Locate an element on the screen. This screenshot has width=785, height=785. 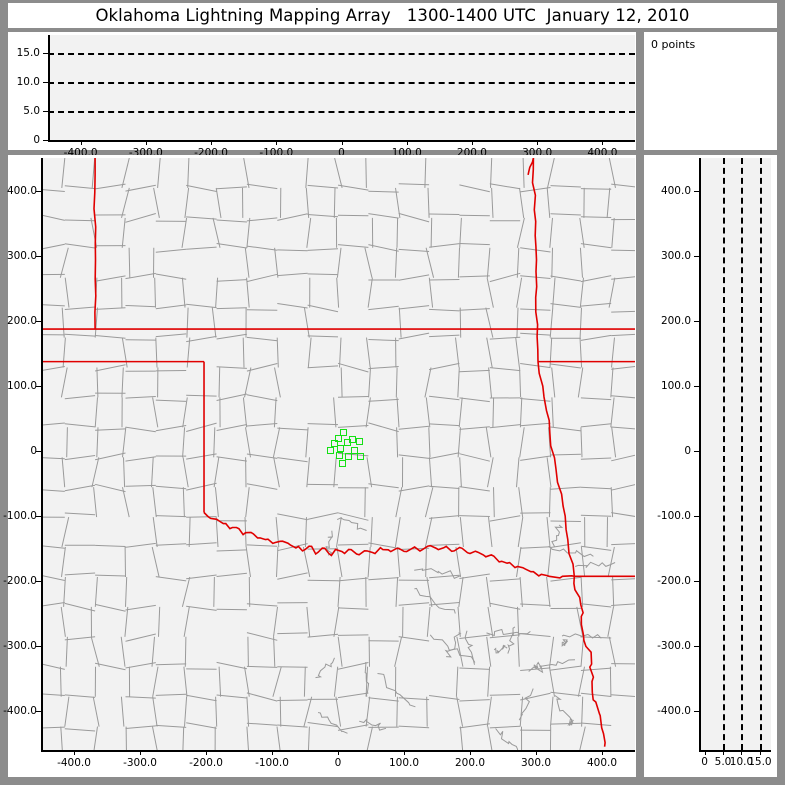
x-tick-label: 300.0 is located at coordinates (536, 763).